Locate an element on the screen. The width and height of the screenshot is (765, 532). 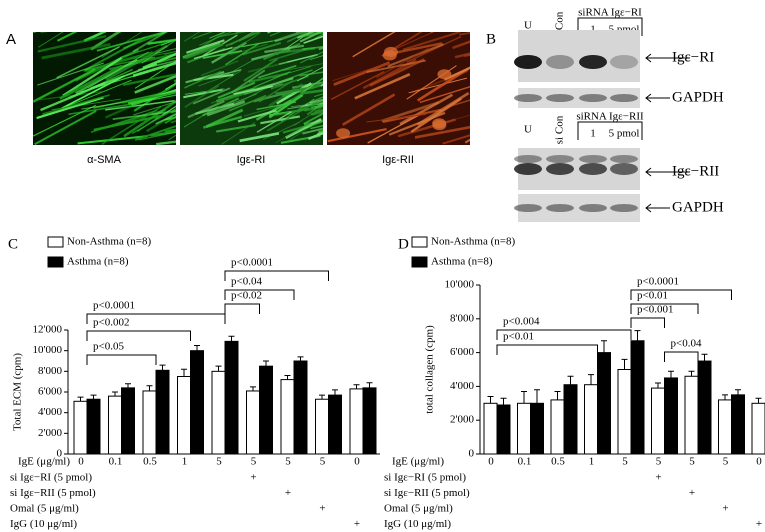
image-caption: Igε-RII is located at coordinates (398, 160).